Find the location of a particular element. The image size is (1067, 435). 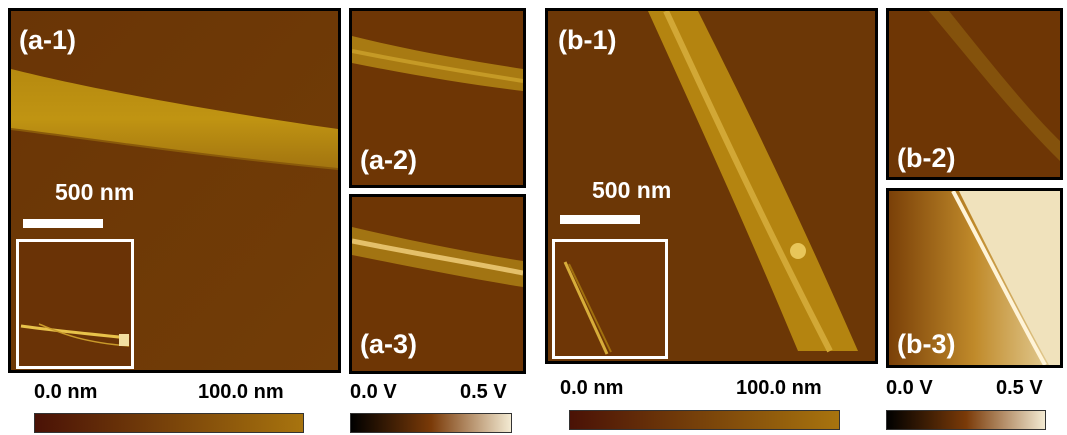

panel-label: (a-1) is located at coordinates (48, 40).